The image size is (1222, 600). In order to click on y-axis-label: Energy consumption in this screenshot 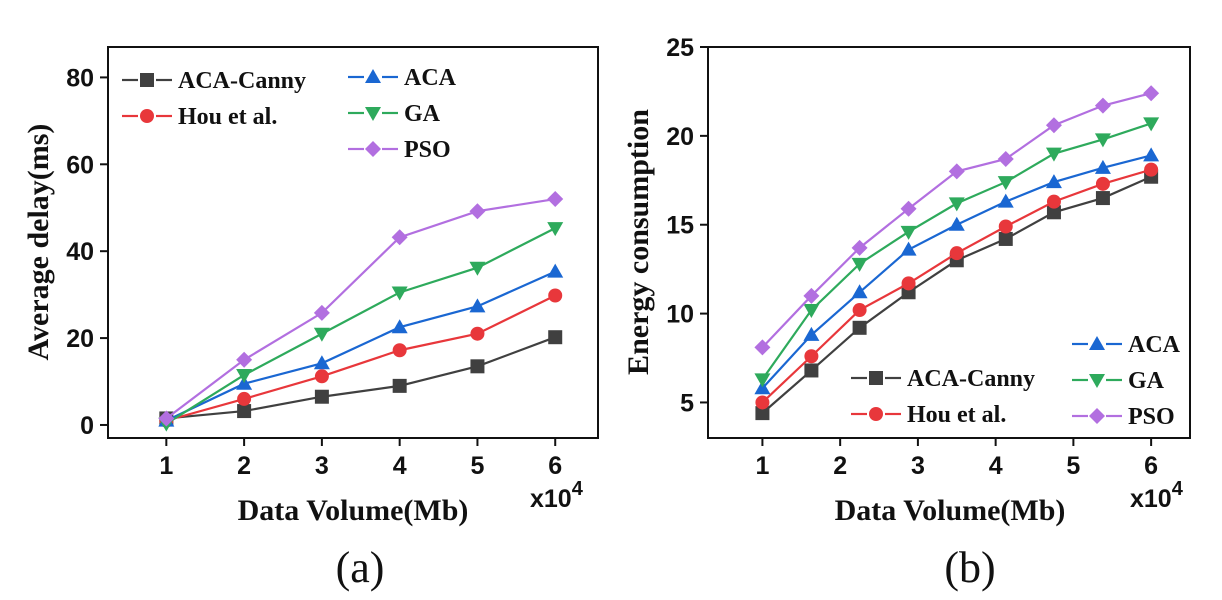, I will do `click(638, 242)`.